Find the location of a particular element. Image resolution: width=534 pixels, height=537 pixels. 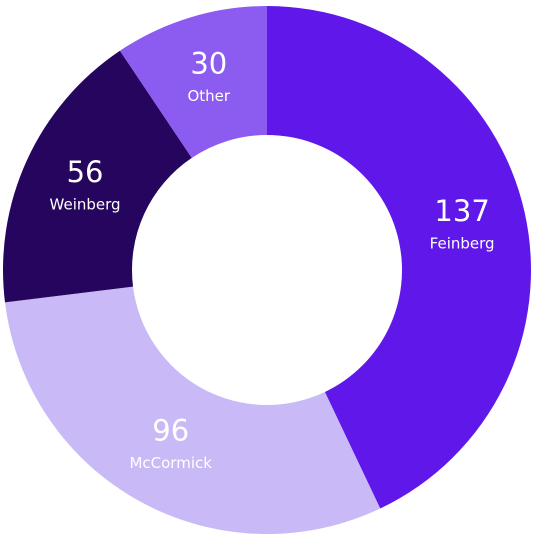

value-label: 96 is located at coordinates (170, 430).